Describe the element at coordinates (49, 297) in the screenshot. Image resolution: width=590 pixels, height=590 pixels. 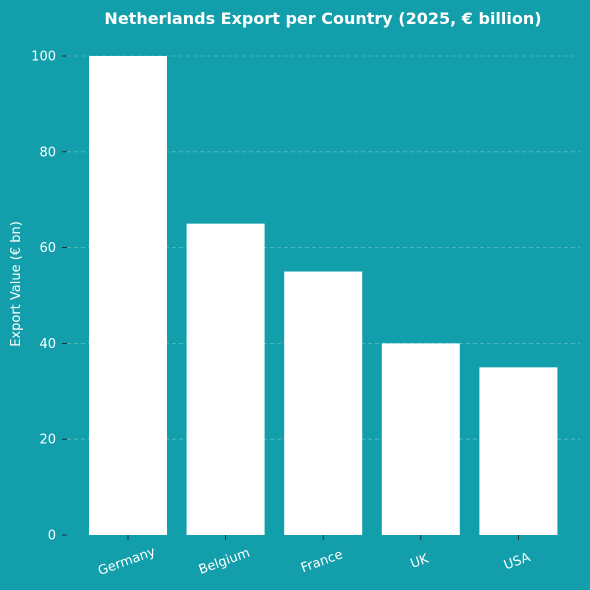
I see `y-axis: 0 20 40 60 80 100` at that location.